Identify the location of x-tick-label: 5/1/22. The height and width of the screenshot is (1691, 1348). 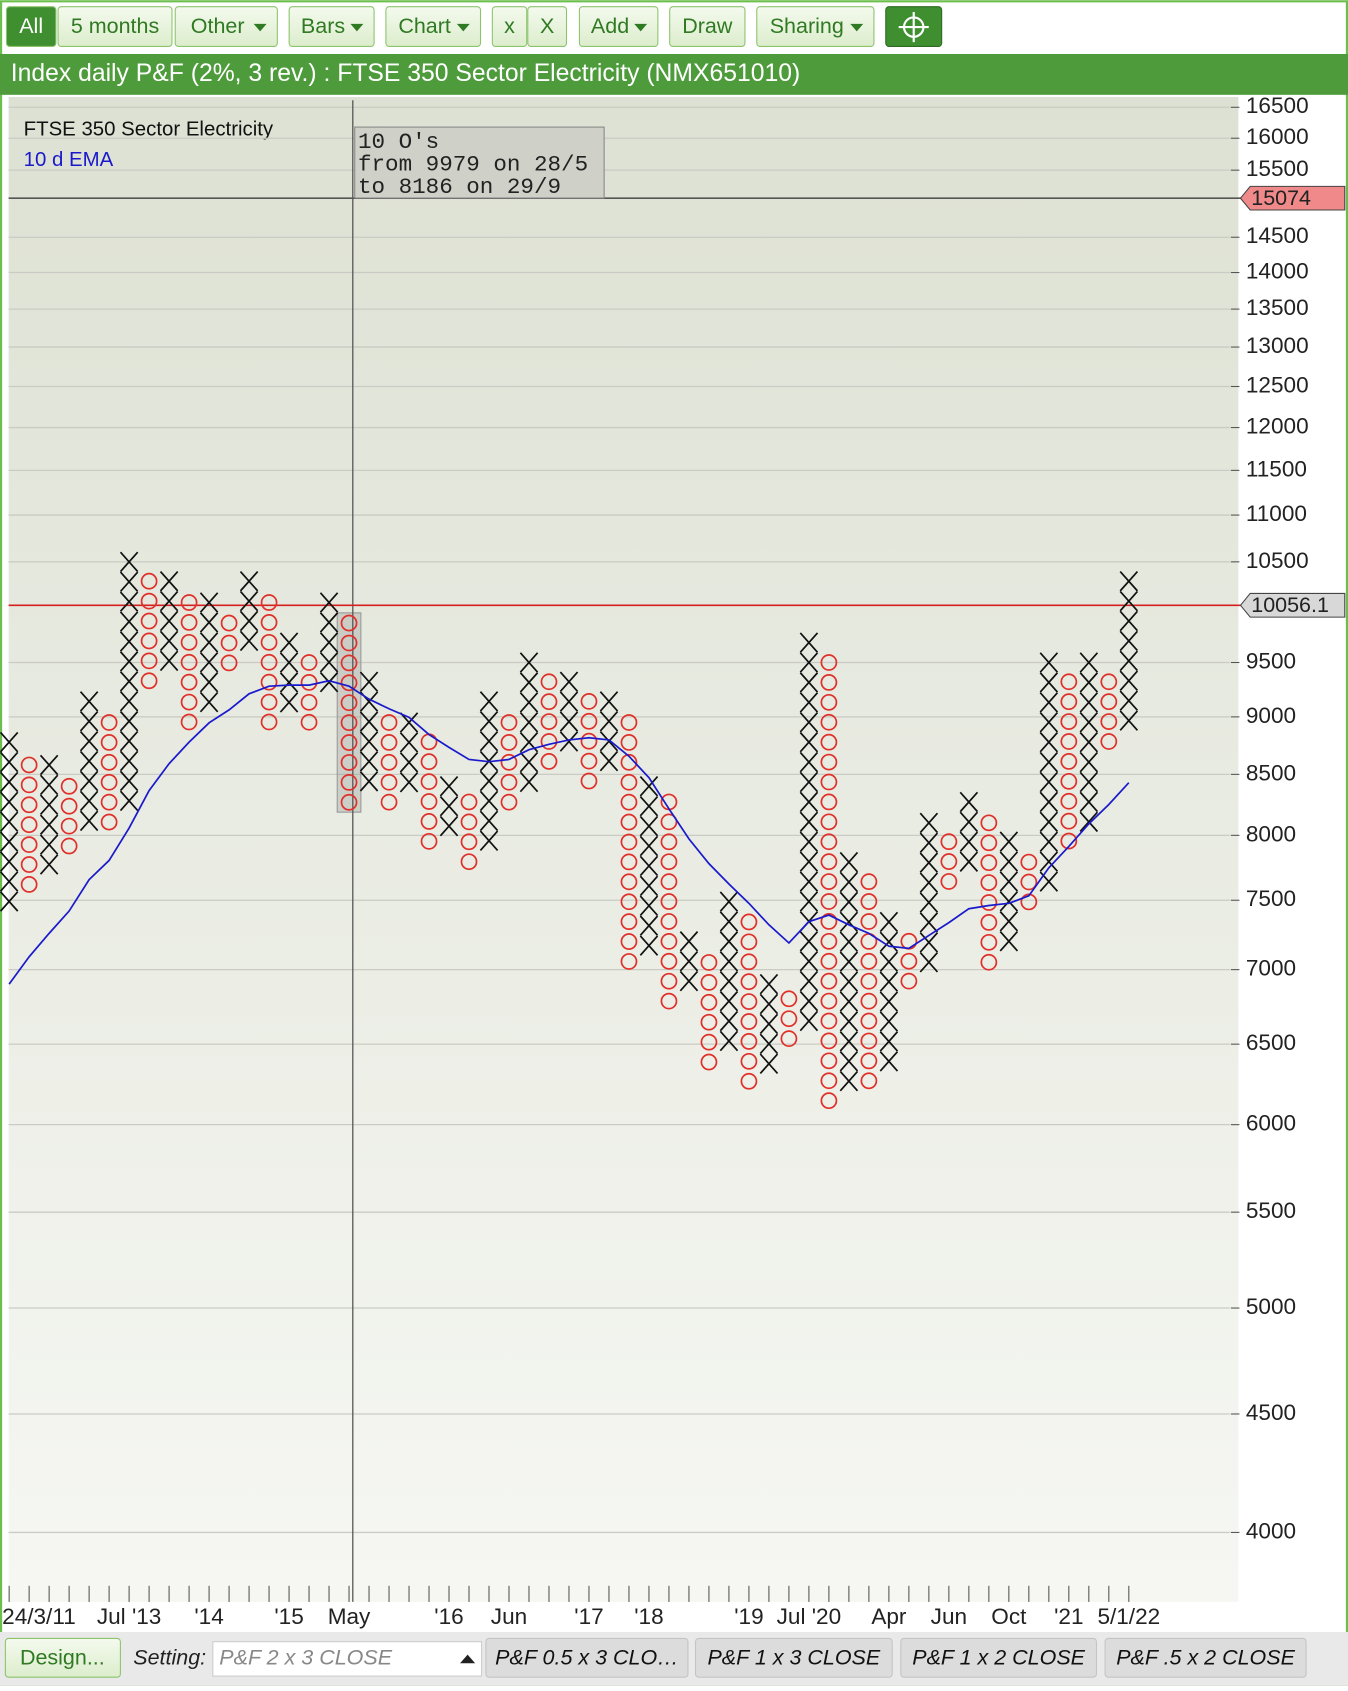
(1128, 1616).